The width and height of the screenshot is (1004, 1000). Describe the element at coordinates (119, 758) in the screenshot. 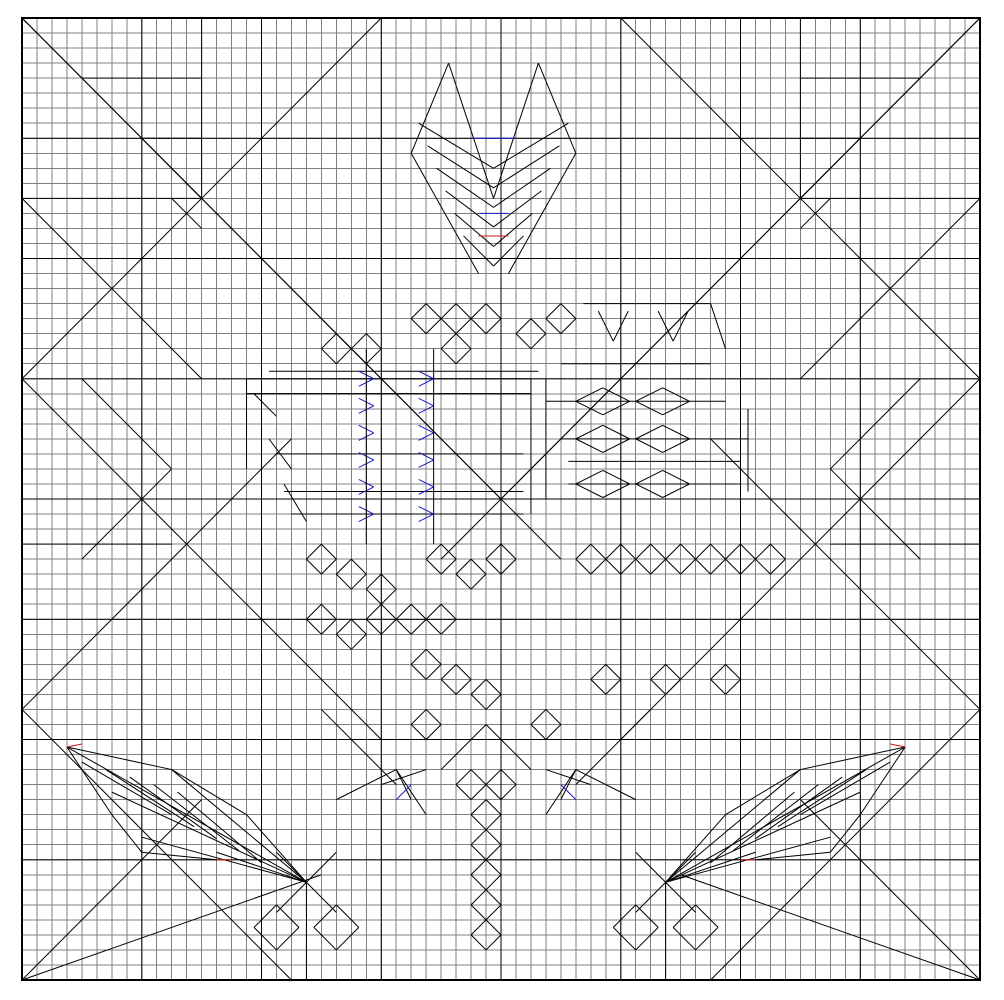

I see `left-leaf-edge` at that location.